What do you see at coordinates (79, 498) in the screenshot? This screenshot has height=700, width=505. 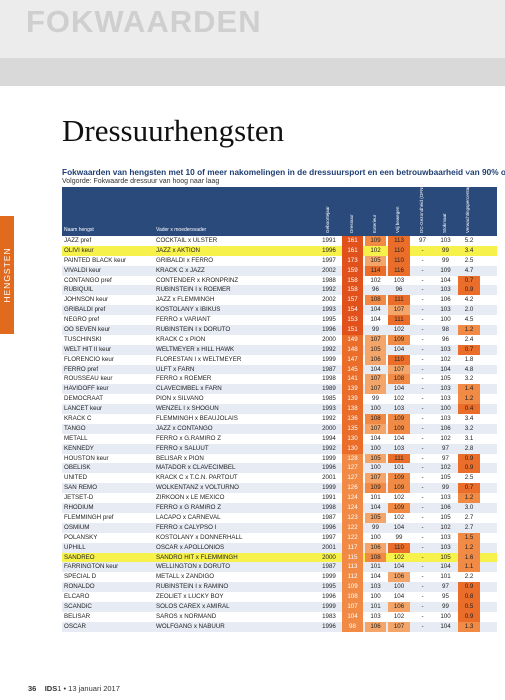 I see `cell-name: JETSET-D` at bounding box center [79, 498].